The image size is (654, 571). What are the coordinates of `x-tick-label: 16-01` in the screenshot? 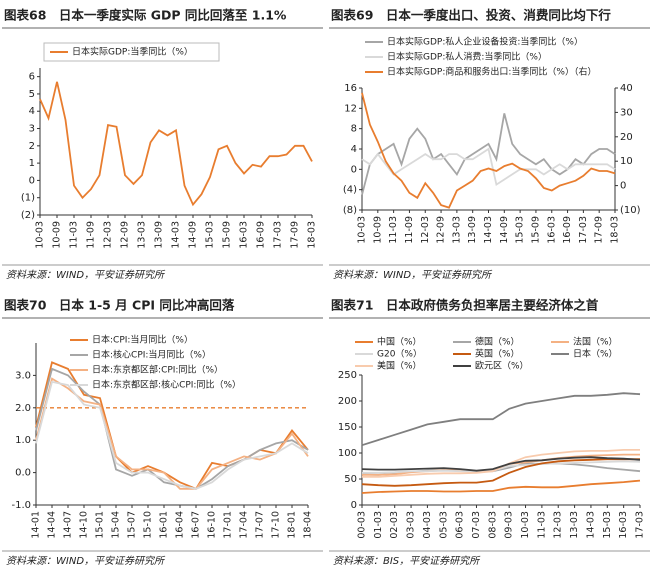 It's located at (164, 525).